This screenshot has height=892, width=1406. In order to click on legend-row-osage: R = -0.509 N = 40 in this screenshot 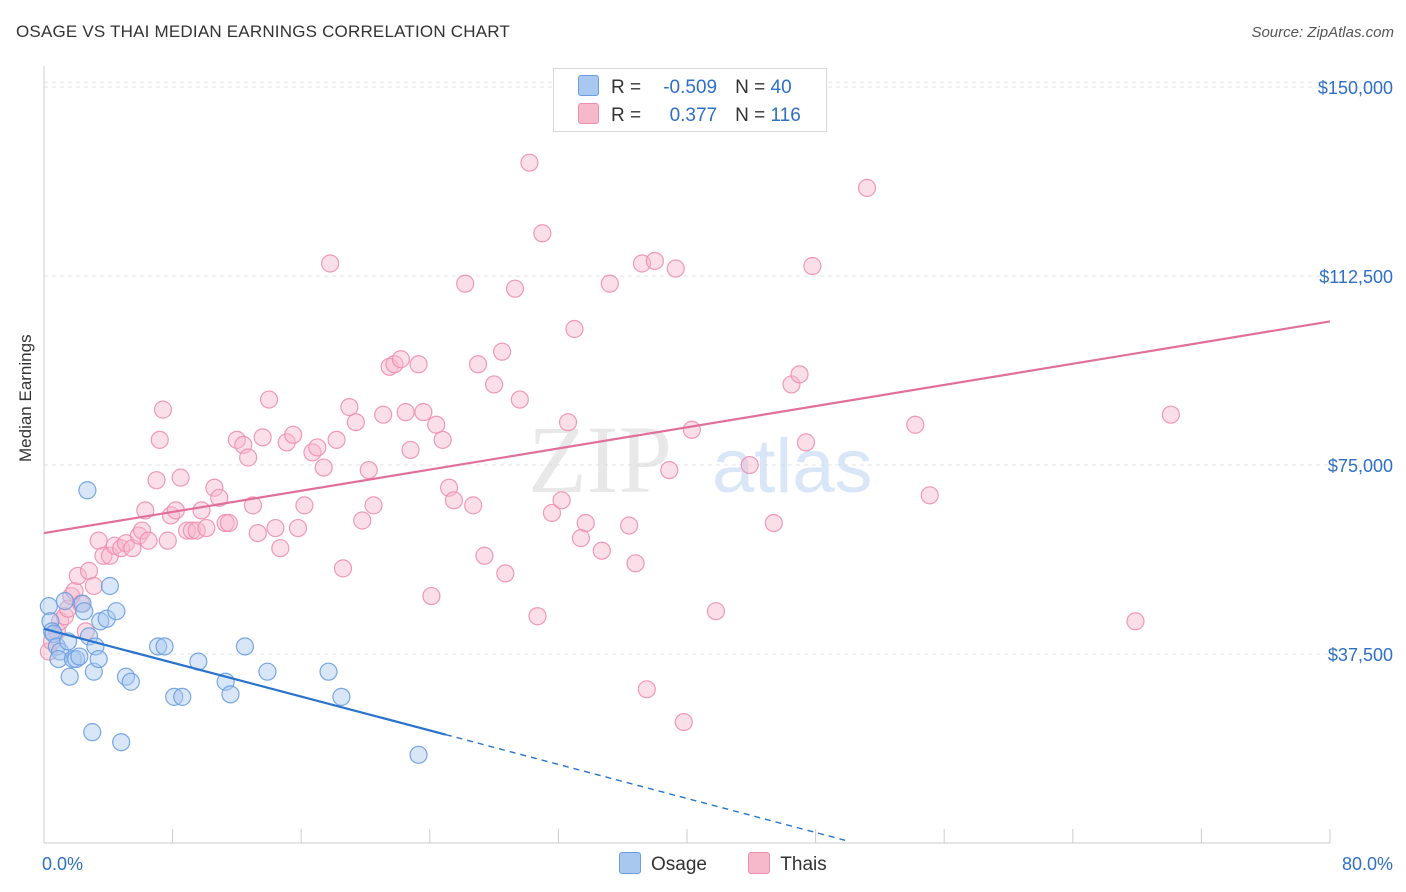, I will do `click(685, 87)`.